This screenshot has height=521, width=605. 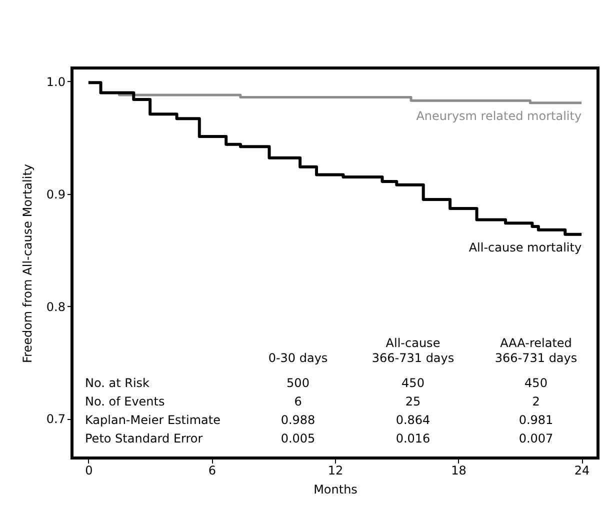 I want to click on annotation: 500, so click(x=298, y=383).